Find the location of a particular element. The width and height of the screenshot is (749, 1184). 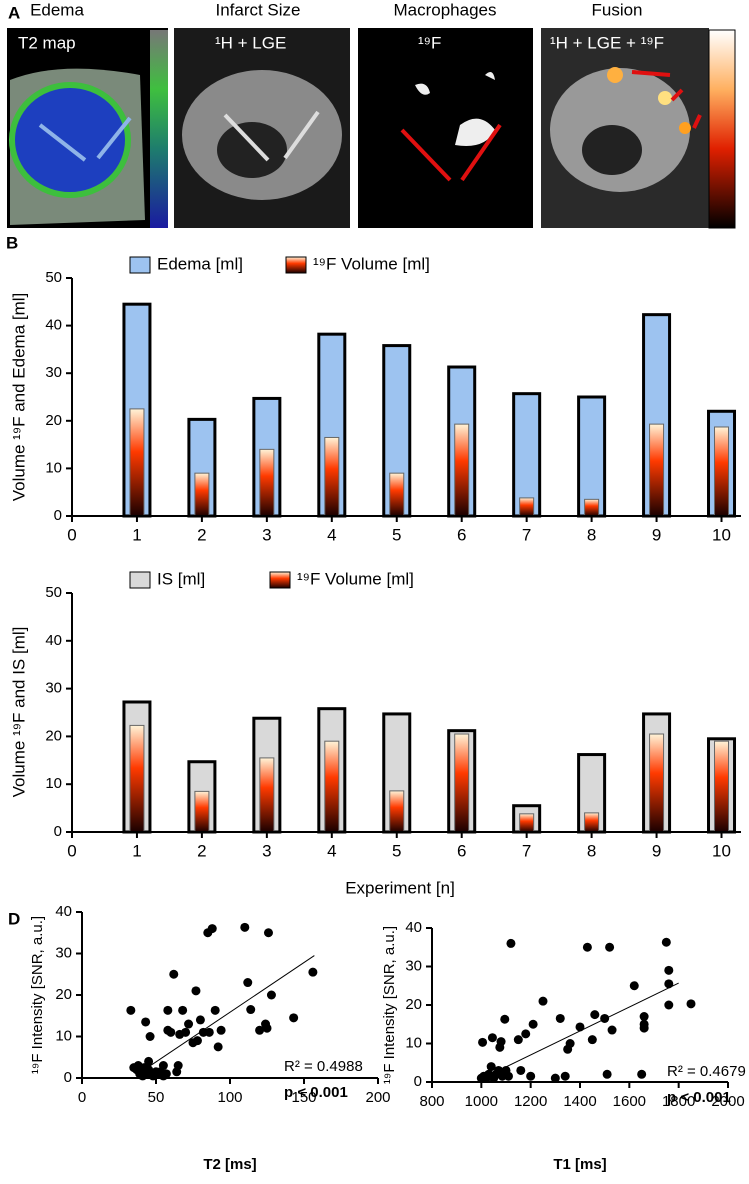

x-tick-label: 1400 is located at coordinates (579, 1101).